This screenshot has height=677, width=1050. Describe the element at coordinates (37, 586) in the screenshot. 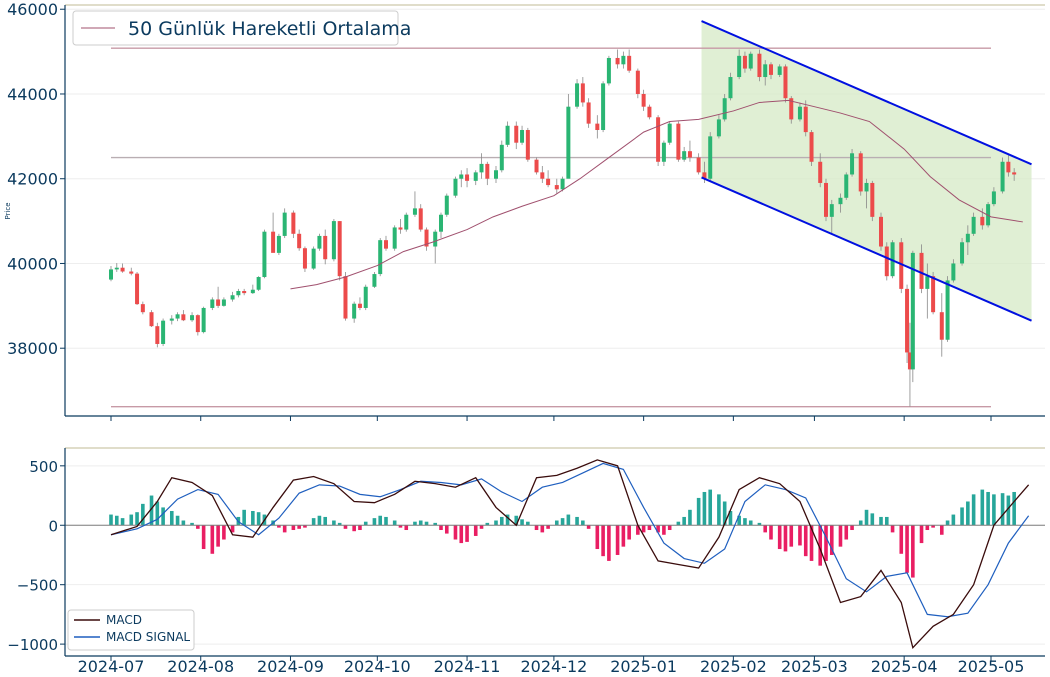

I see `macd-y-tick-label: −500` at that location.